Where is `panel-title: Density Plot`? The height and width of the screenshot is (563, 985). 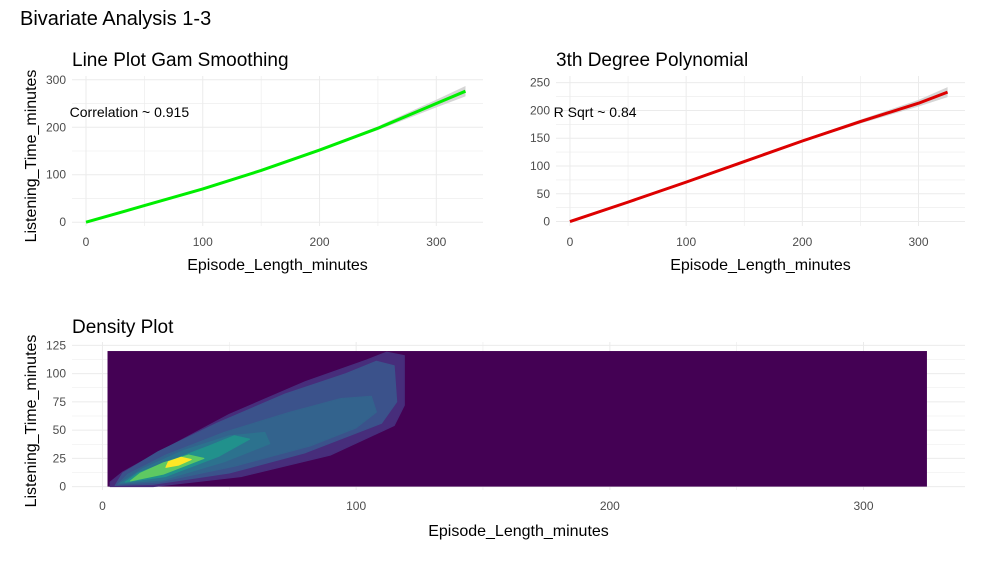
panel-title: Density Plot is located at coordinates (123, 327).